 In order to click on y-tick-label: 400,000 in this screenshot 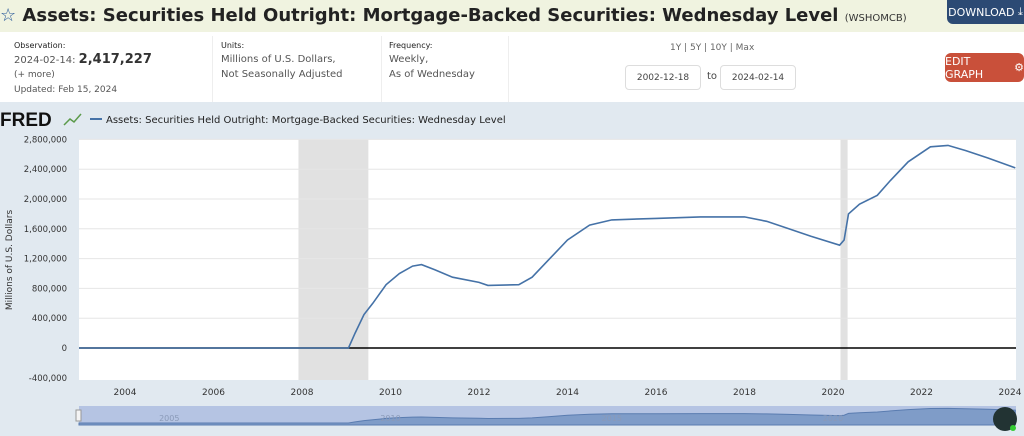, I will do `click(49, 319)`.